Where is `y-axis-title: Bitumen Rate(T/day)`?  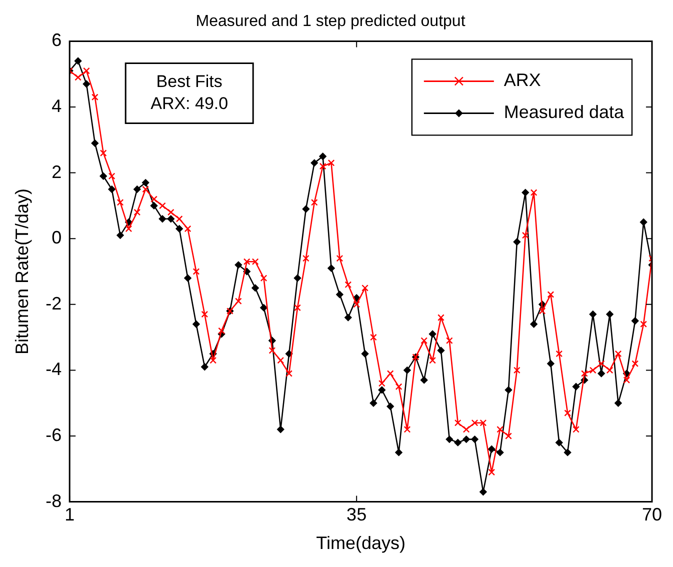 y-axis-title: Bitumen Rate(T/day) is located at coordinates (22, 271).